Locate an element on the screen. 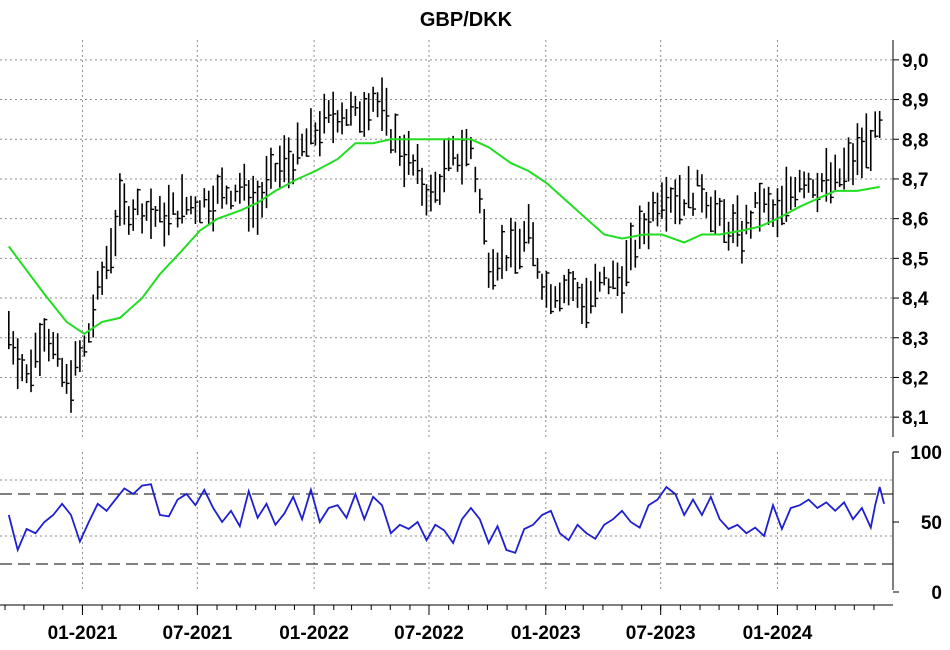 The width and height of the screenshot is (950, 650). price-y-tick-label: 8,7 is located at coordinates (915, 180).